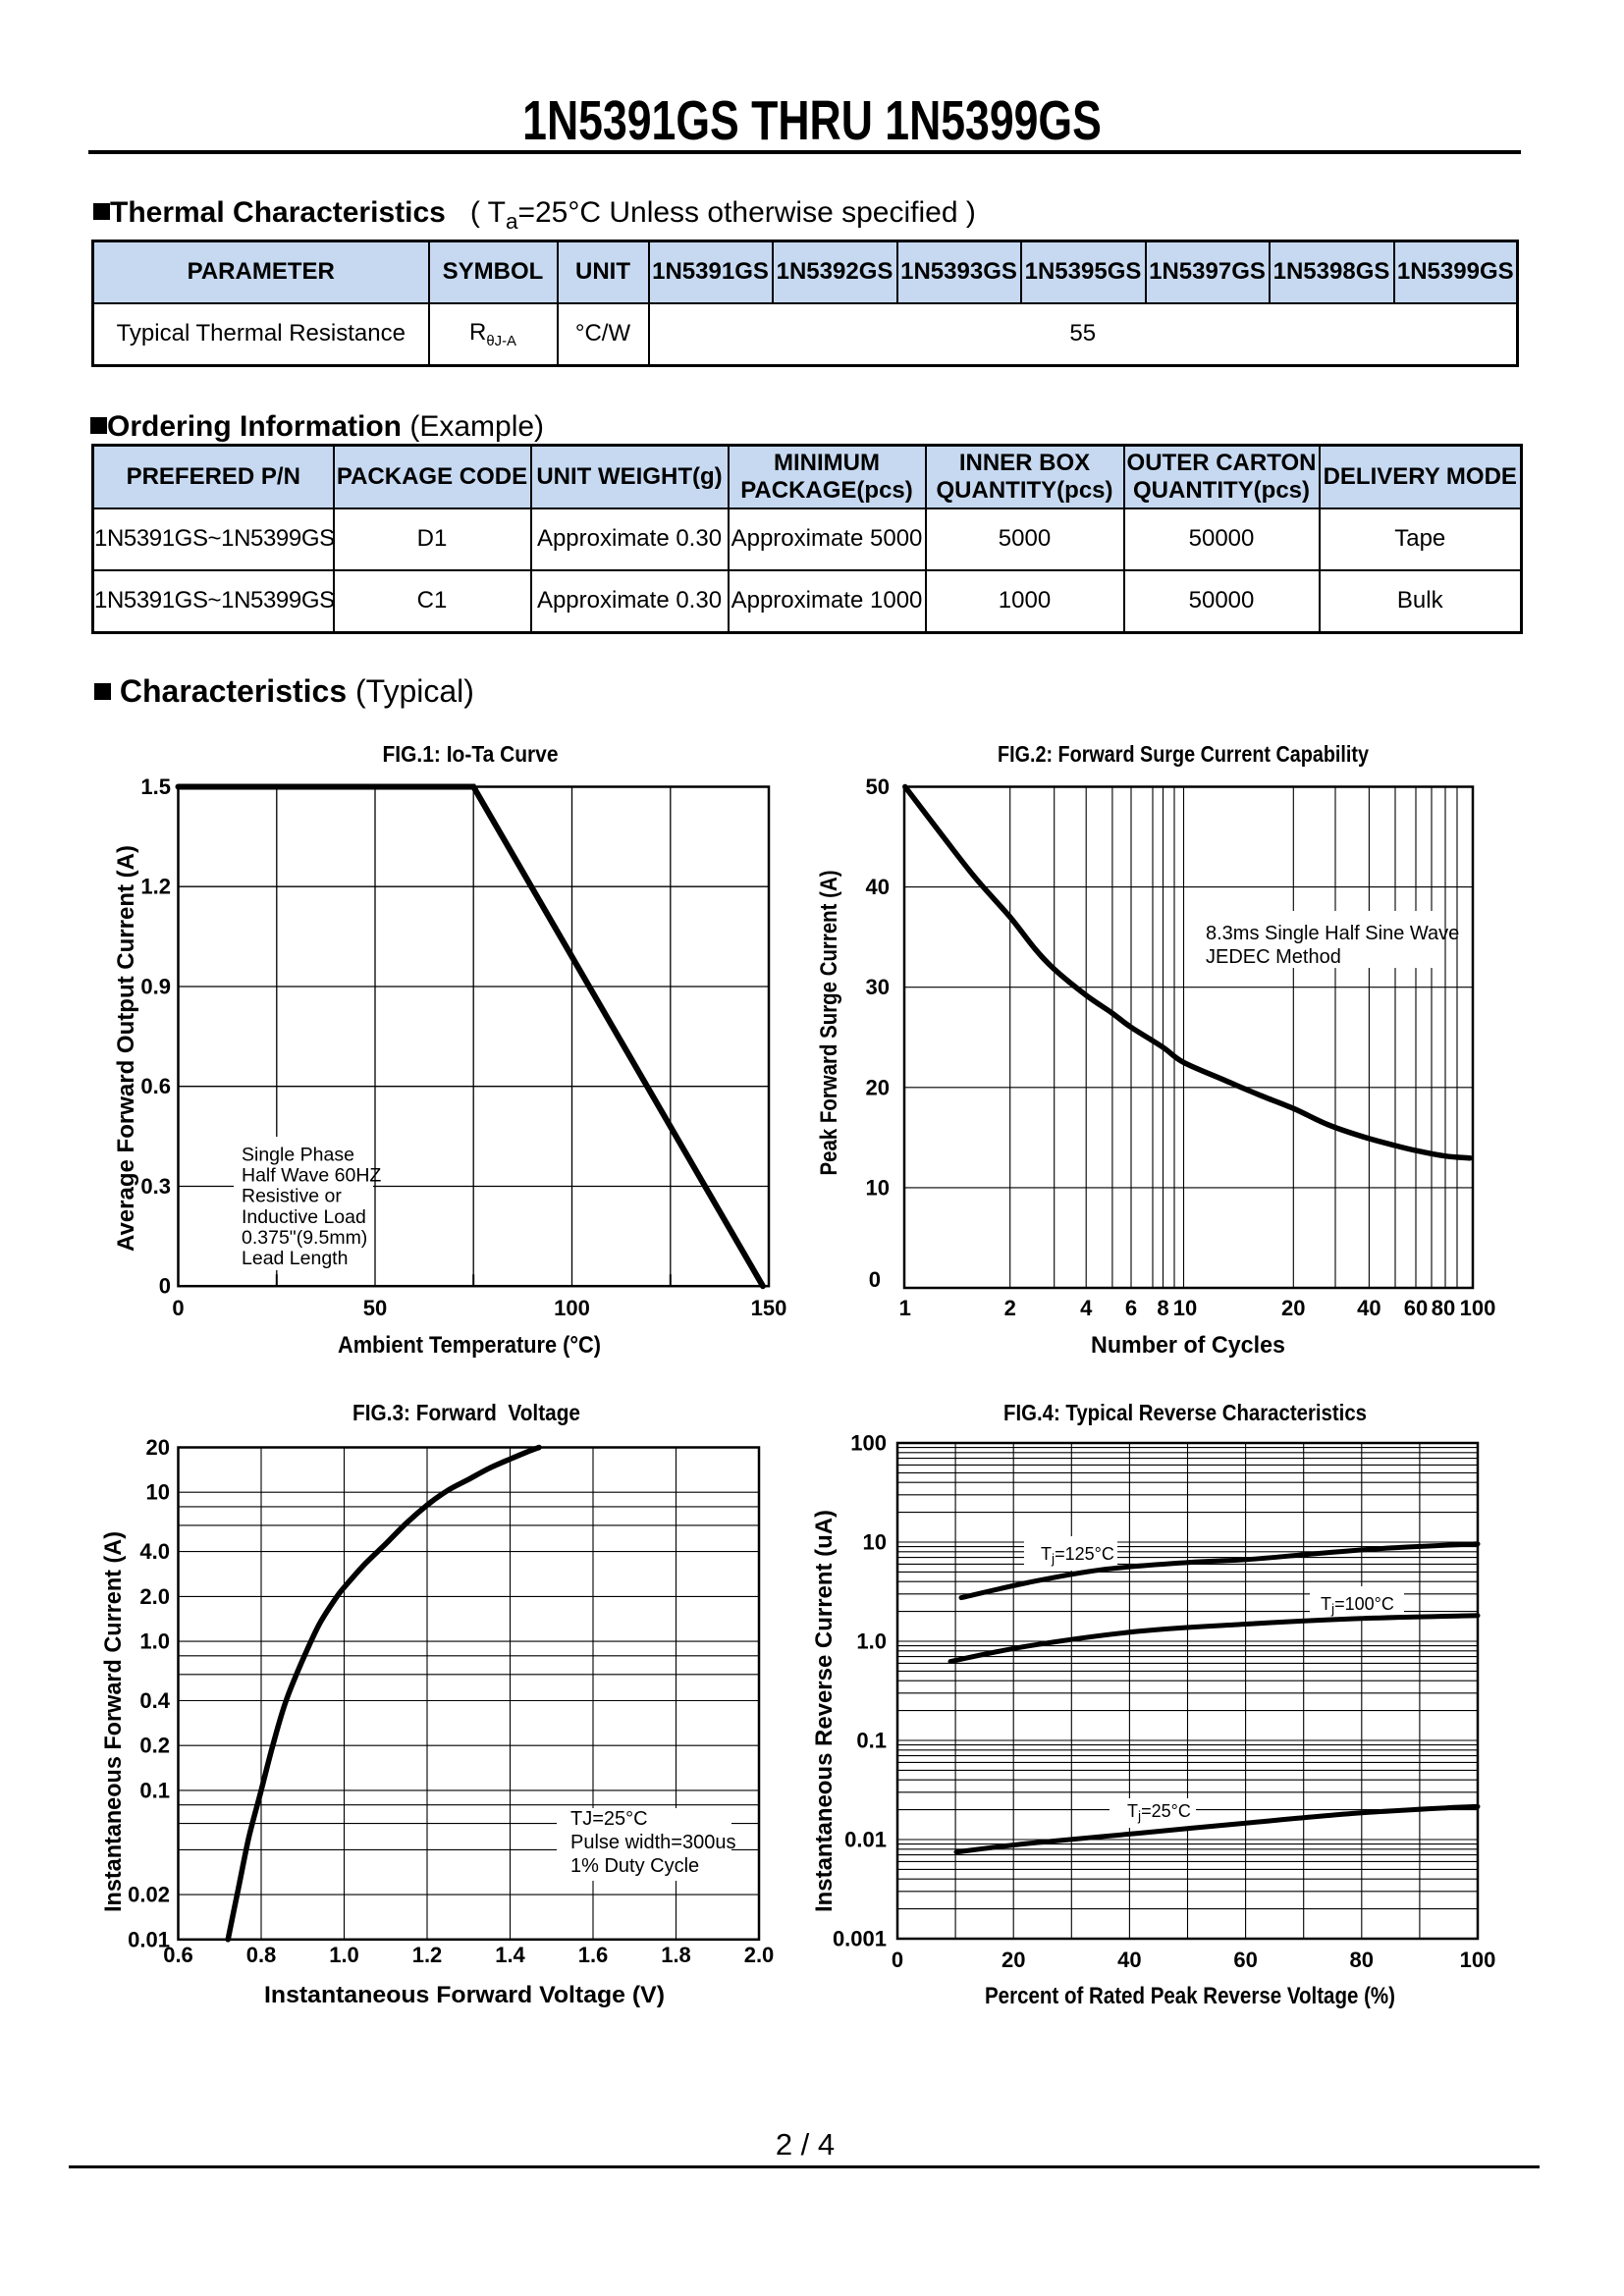 Image resolution: width=1624 pixels, height=2296 pixels. What do you see at coordinates (1183, 754) in the screenshot?
I see `svg-text:FIG.2: Forward Surge Current C: FIG.2: Forward Surge Current Capability` at bounding box center [1183, 754].